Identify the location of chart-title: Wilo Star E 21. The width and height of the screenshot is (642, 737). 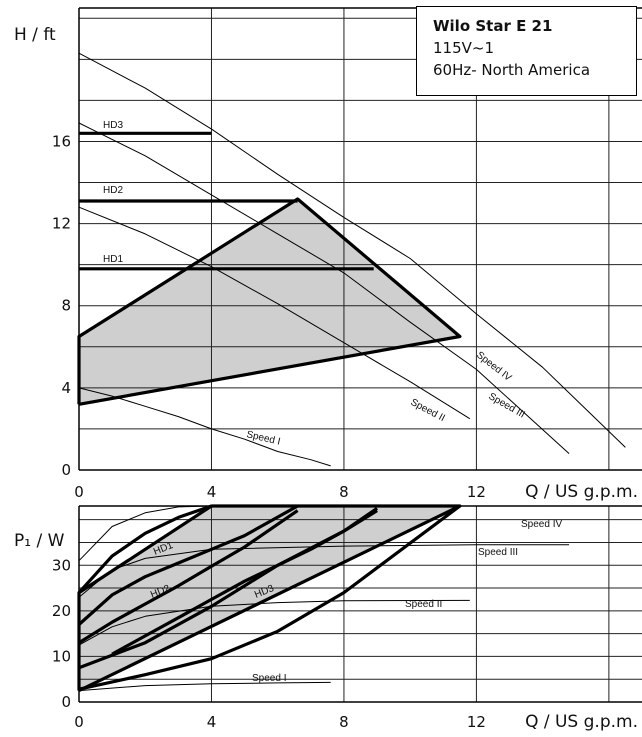
(493, 26).